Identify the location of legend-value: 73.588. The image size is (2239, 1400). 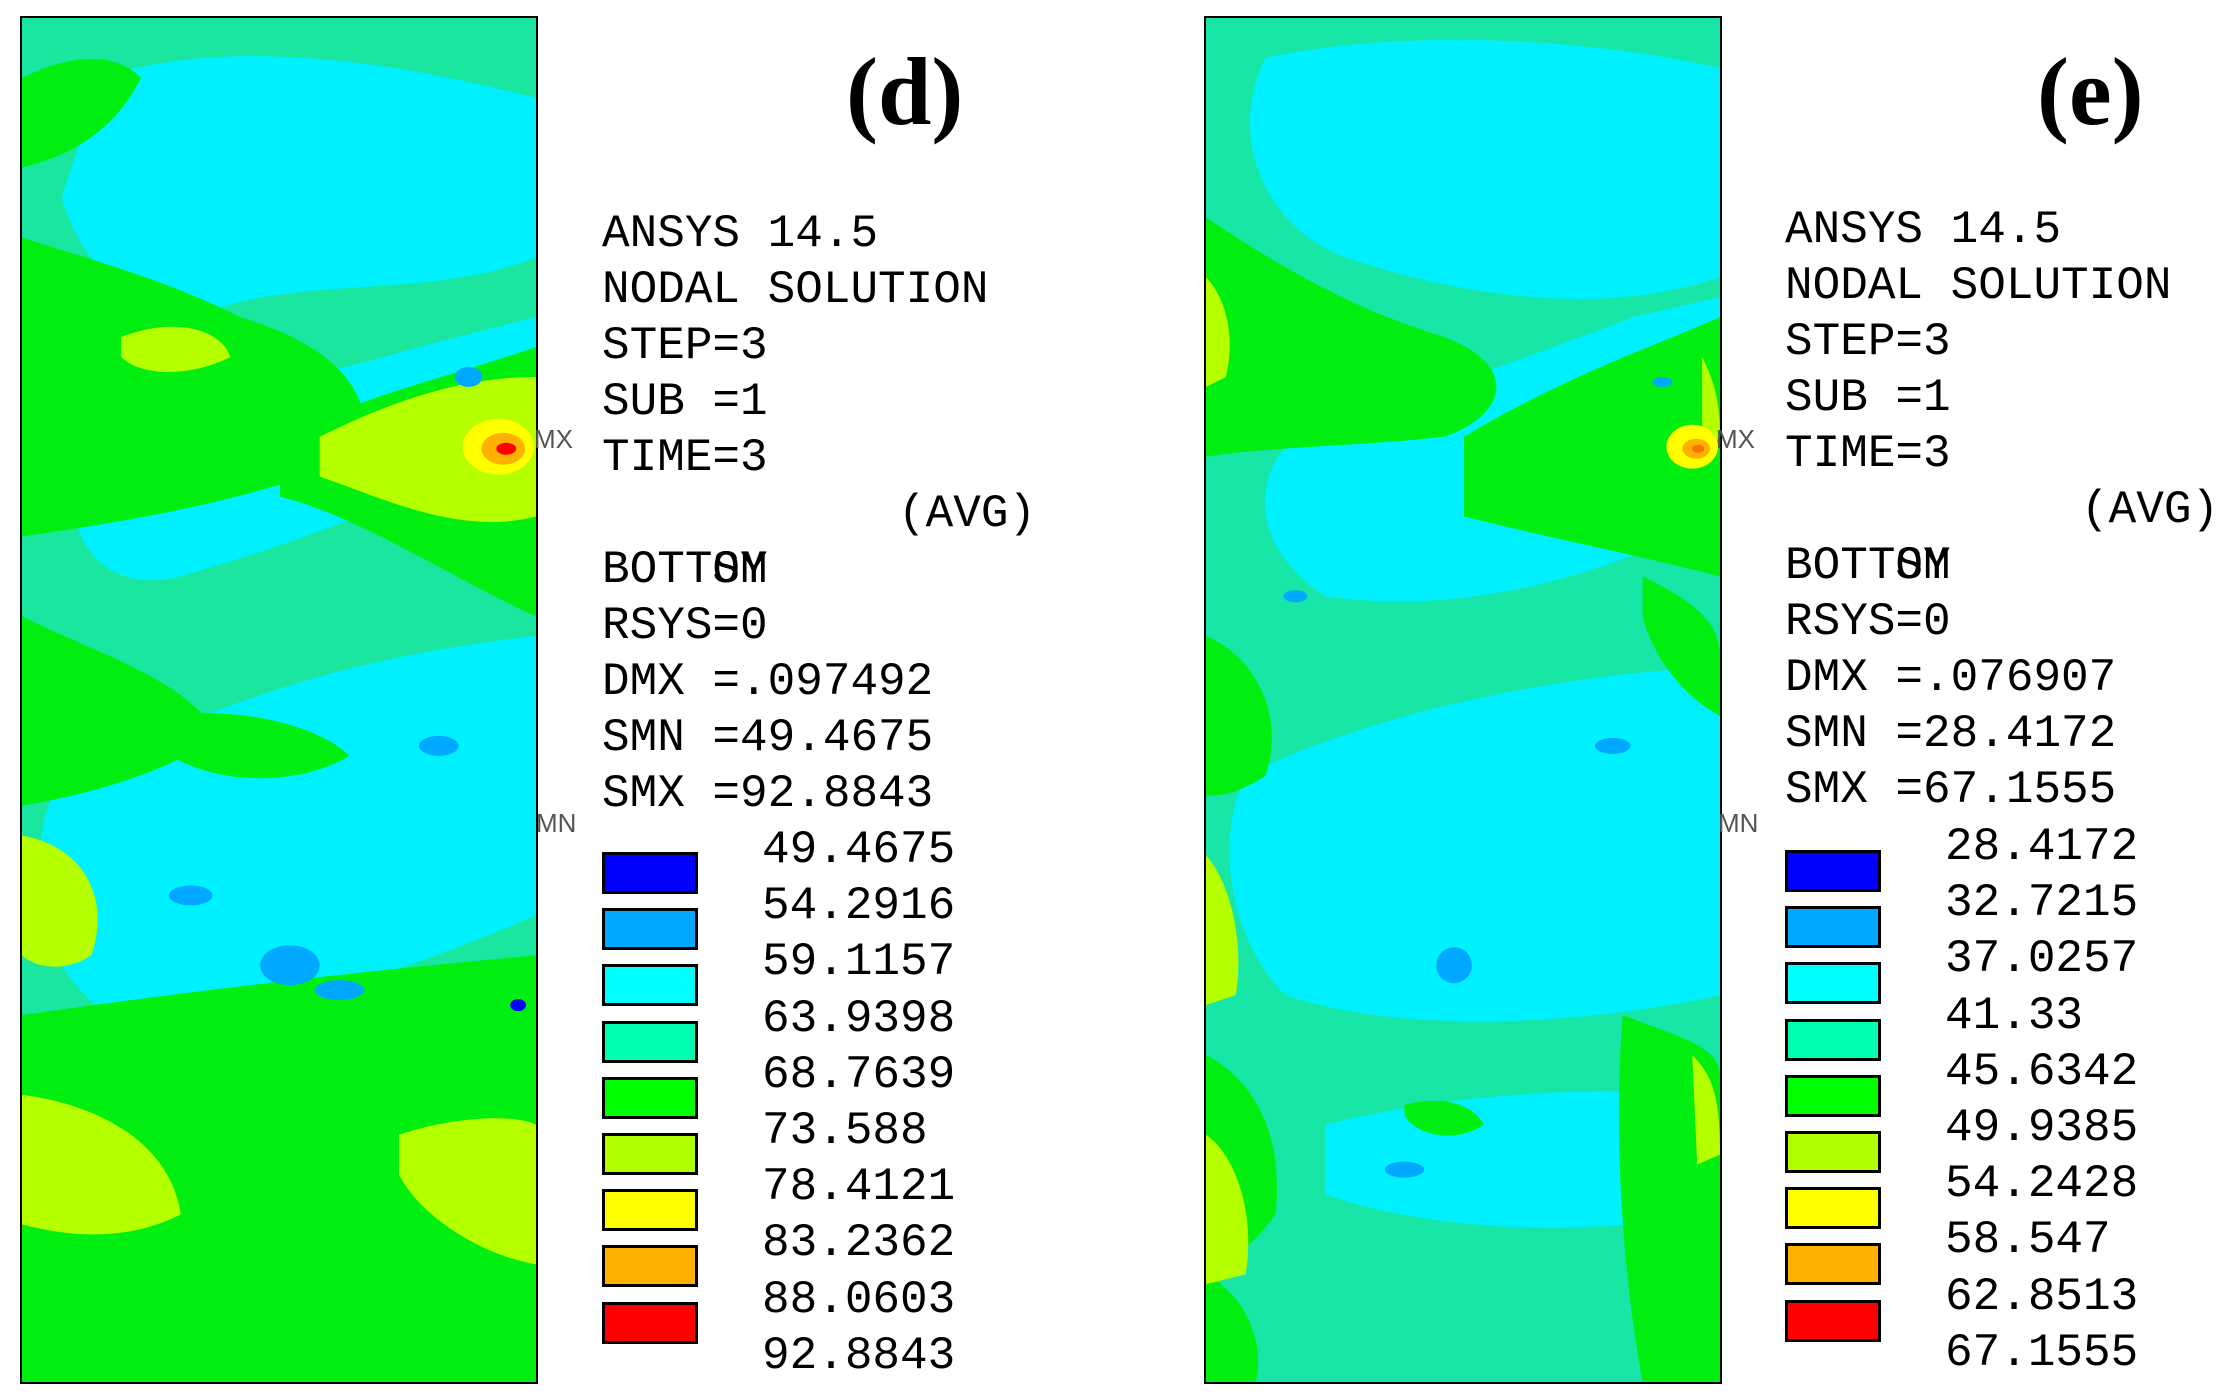
(845, 1130).